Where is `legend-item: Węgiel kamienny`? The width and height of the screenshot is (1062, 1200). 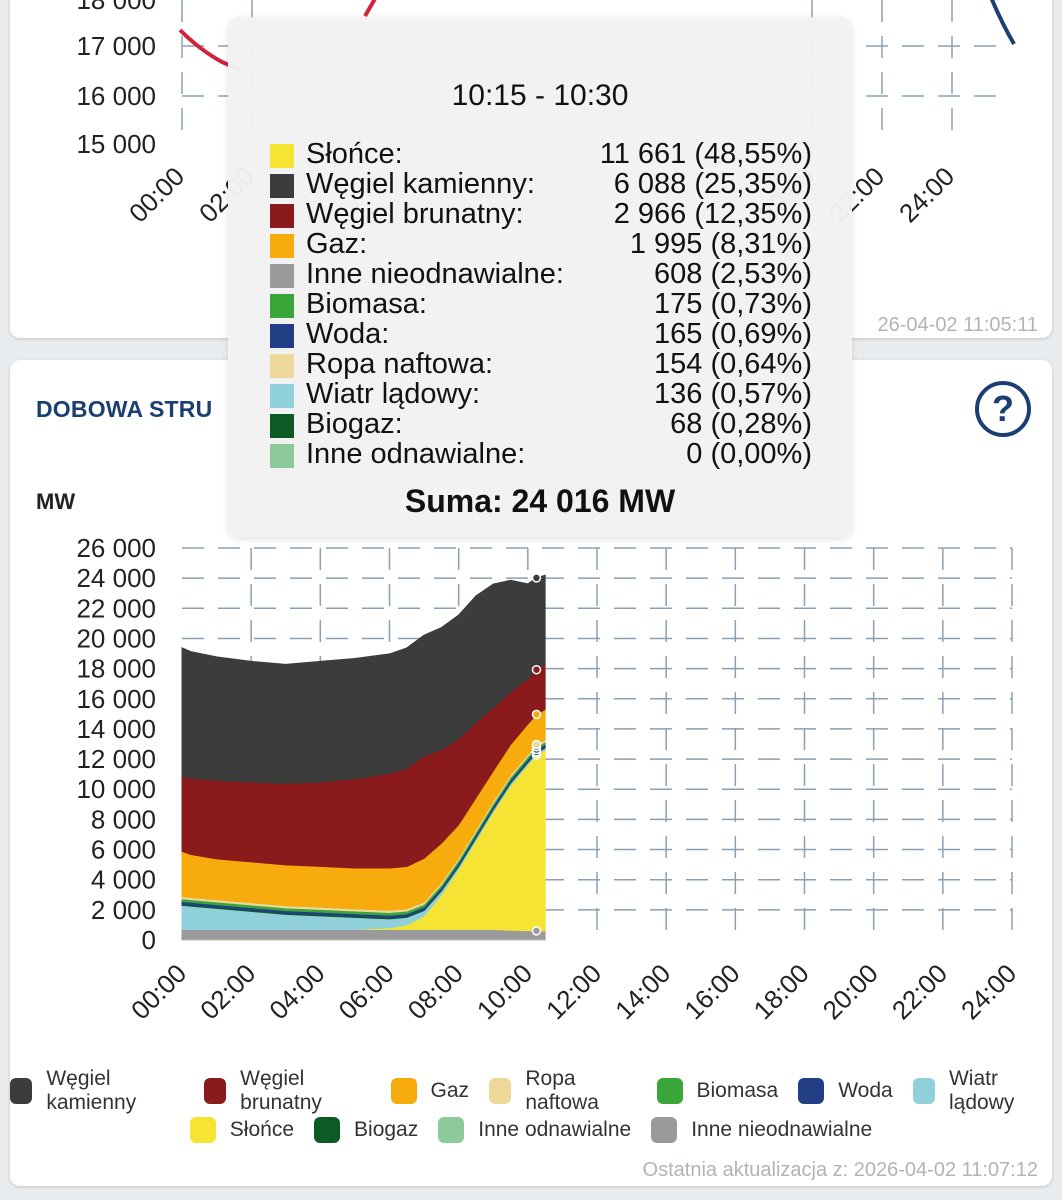 legend-item: Węgiel kamienny is located at coordinates (97, 1091).